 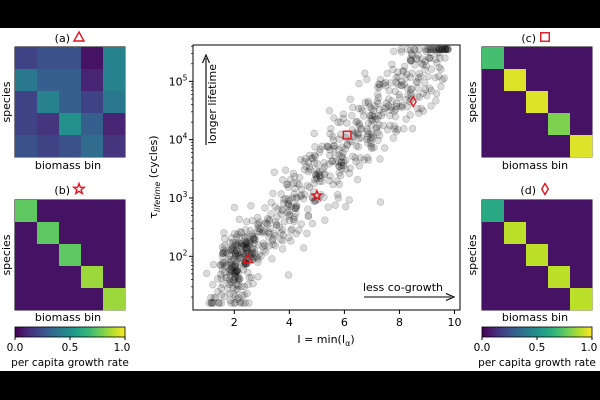 What do you see at coordinates (515, 211) in the screenshot?
I see `panel-d-cell-r0-c1` at bounding box center [515, 211].